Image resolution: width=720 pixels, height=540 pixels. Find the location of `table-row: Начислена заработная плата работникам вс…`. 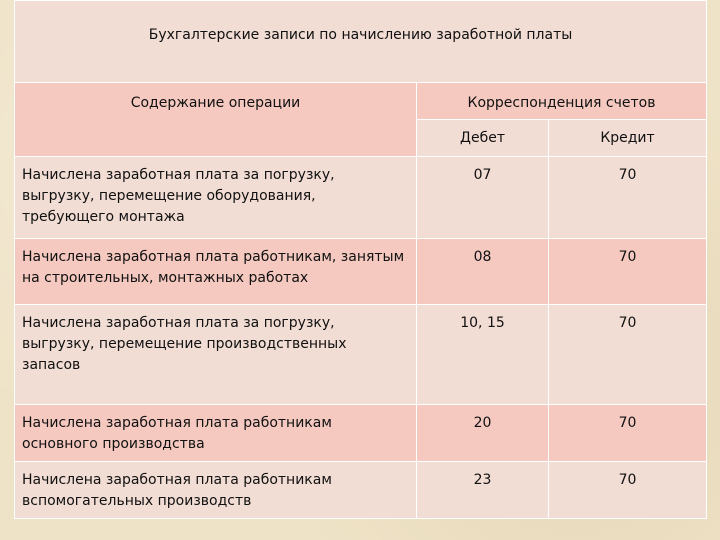

table-row: Начислена заработная плата работникам вс… is located at coordinates (361, 490).